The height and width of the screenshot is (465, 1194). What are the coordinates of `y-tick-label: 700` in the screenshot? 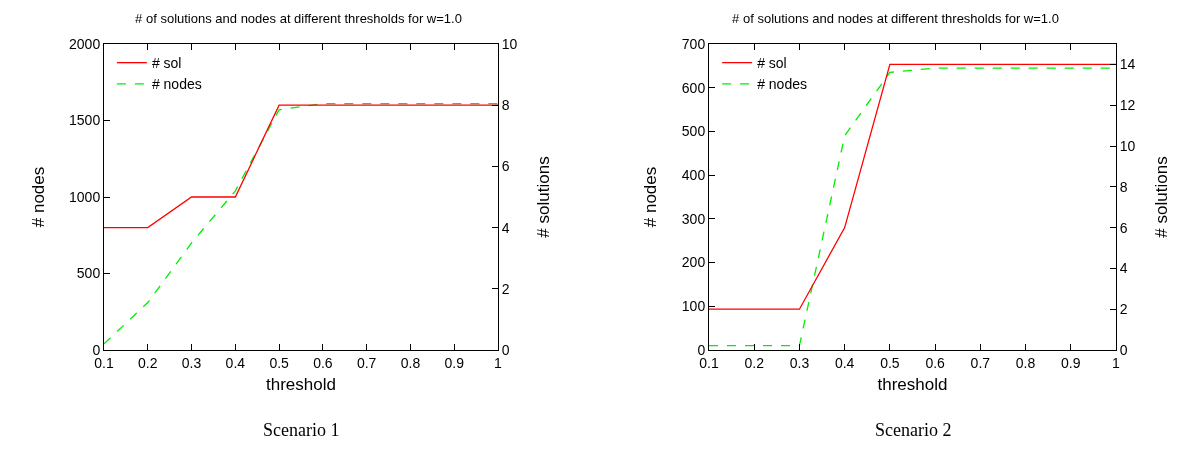 It's located at (693, 43).